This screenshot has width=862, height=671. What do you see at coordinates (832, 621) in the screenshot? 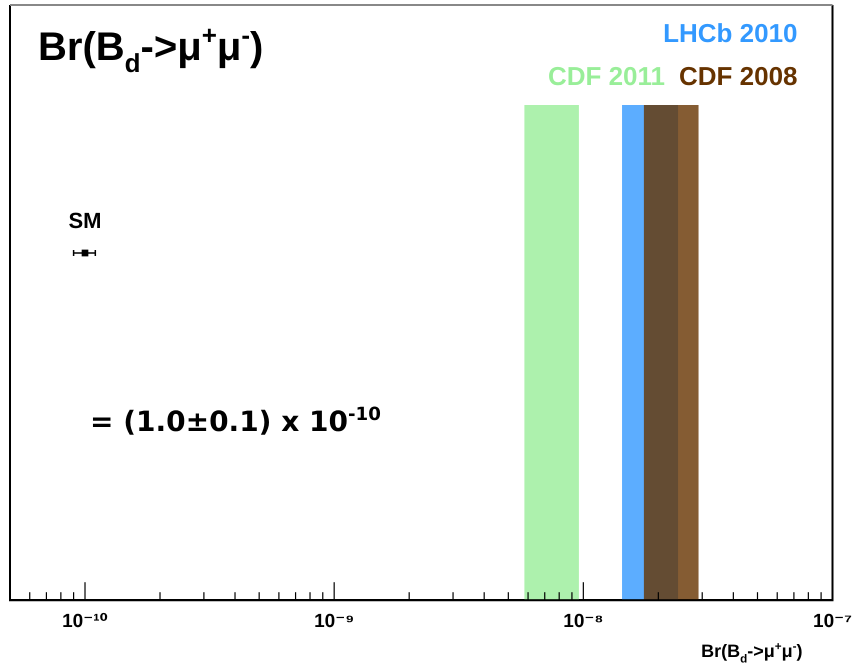
I see `x-tick-label: 10⁻⁷` at bounding box center [832, 621].